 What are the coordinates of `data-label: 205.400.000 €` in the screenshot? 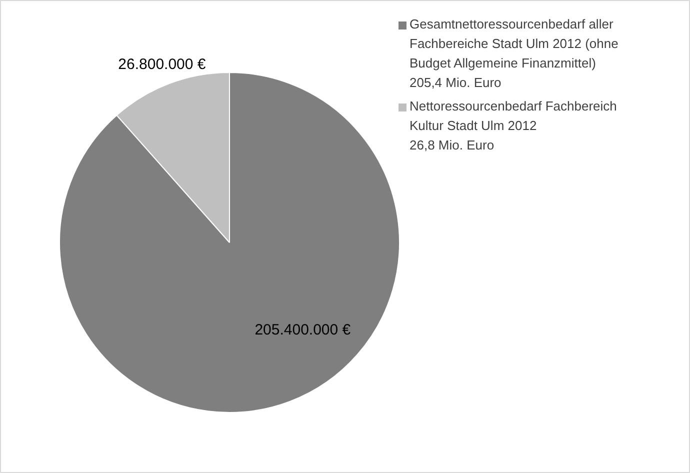 It's located at (303, 329).